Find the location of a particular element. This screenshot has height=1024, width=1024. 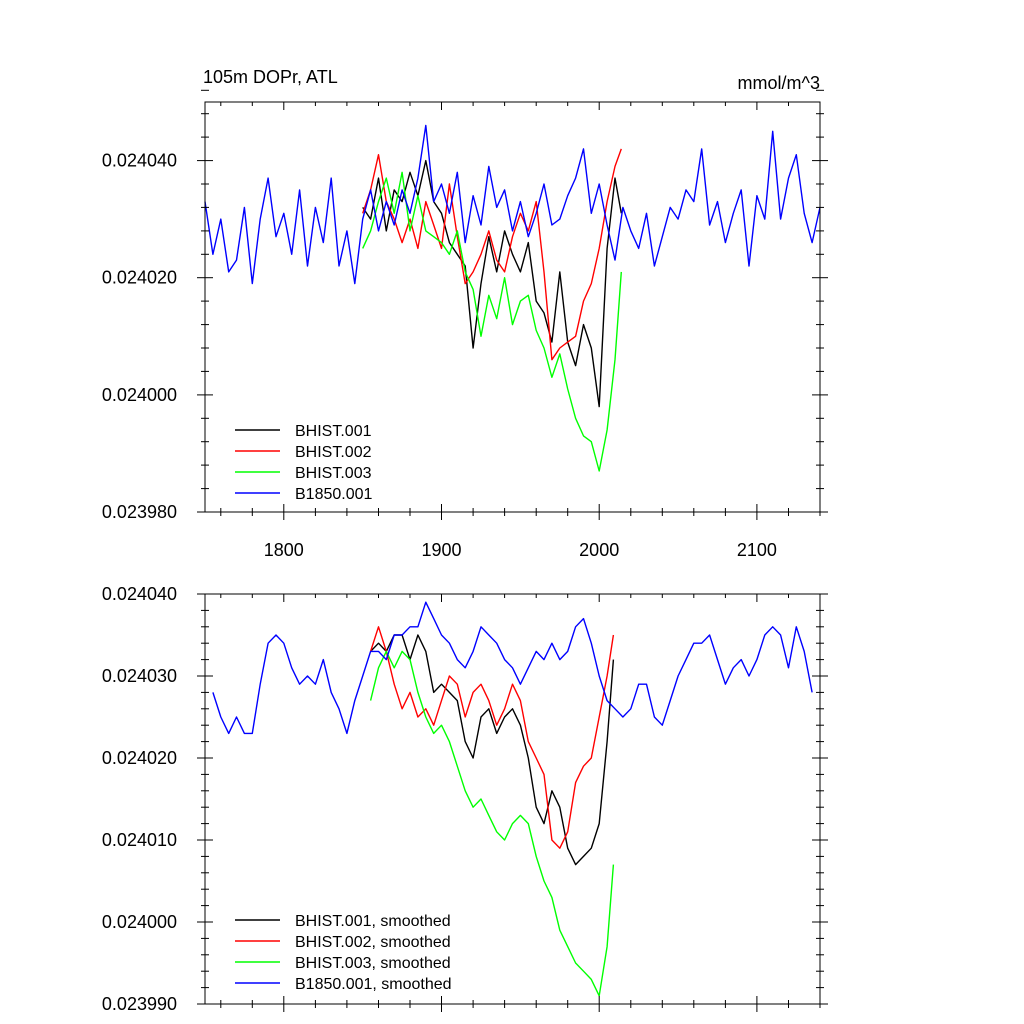

legend-label: BHIST.002 is located at coordinates (333, 452).